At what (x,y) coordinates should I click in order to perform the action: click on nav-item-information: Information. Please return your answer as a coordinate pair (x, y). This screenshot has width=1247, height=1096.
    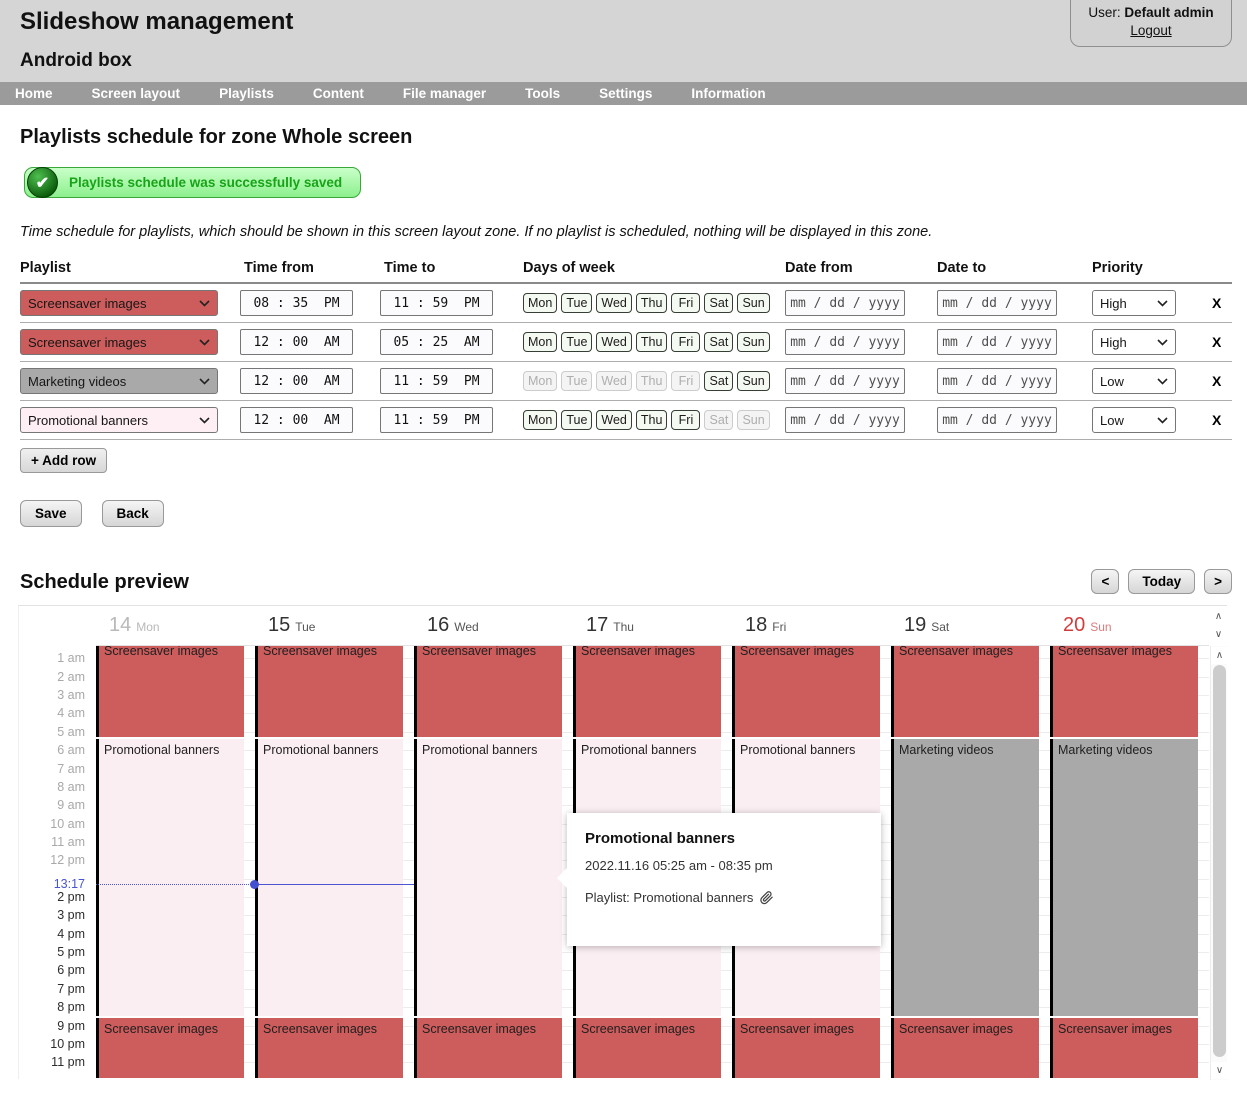
    Looking at the image, I should click on (728, 93).